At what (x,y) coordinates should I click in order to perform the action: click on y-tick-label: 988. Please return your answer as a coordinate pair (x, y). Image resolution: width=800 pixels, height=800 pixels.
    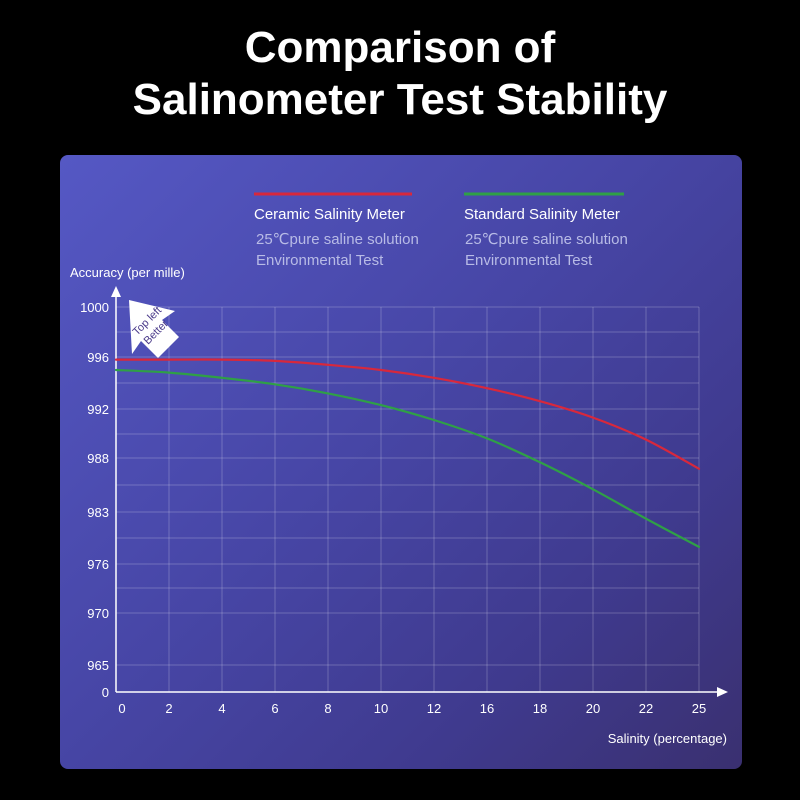
    Looking at the image, I should click on (98, 458).